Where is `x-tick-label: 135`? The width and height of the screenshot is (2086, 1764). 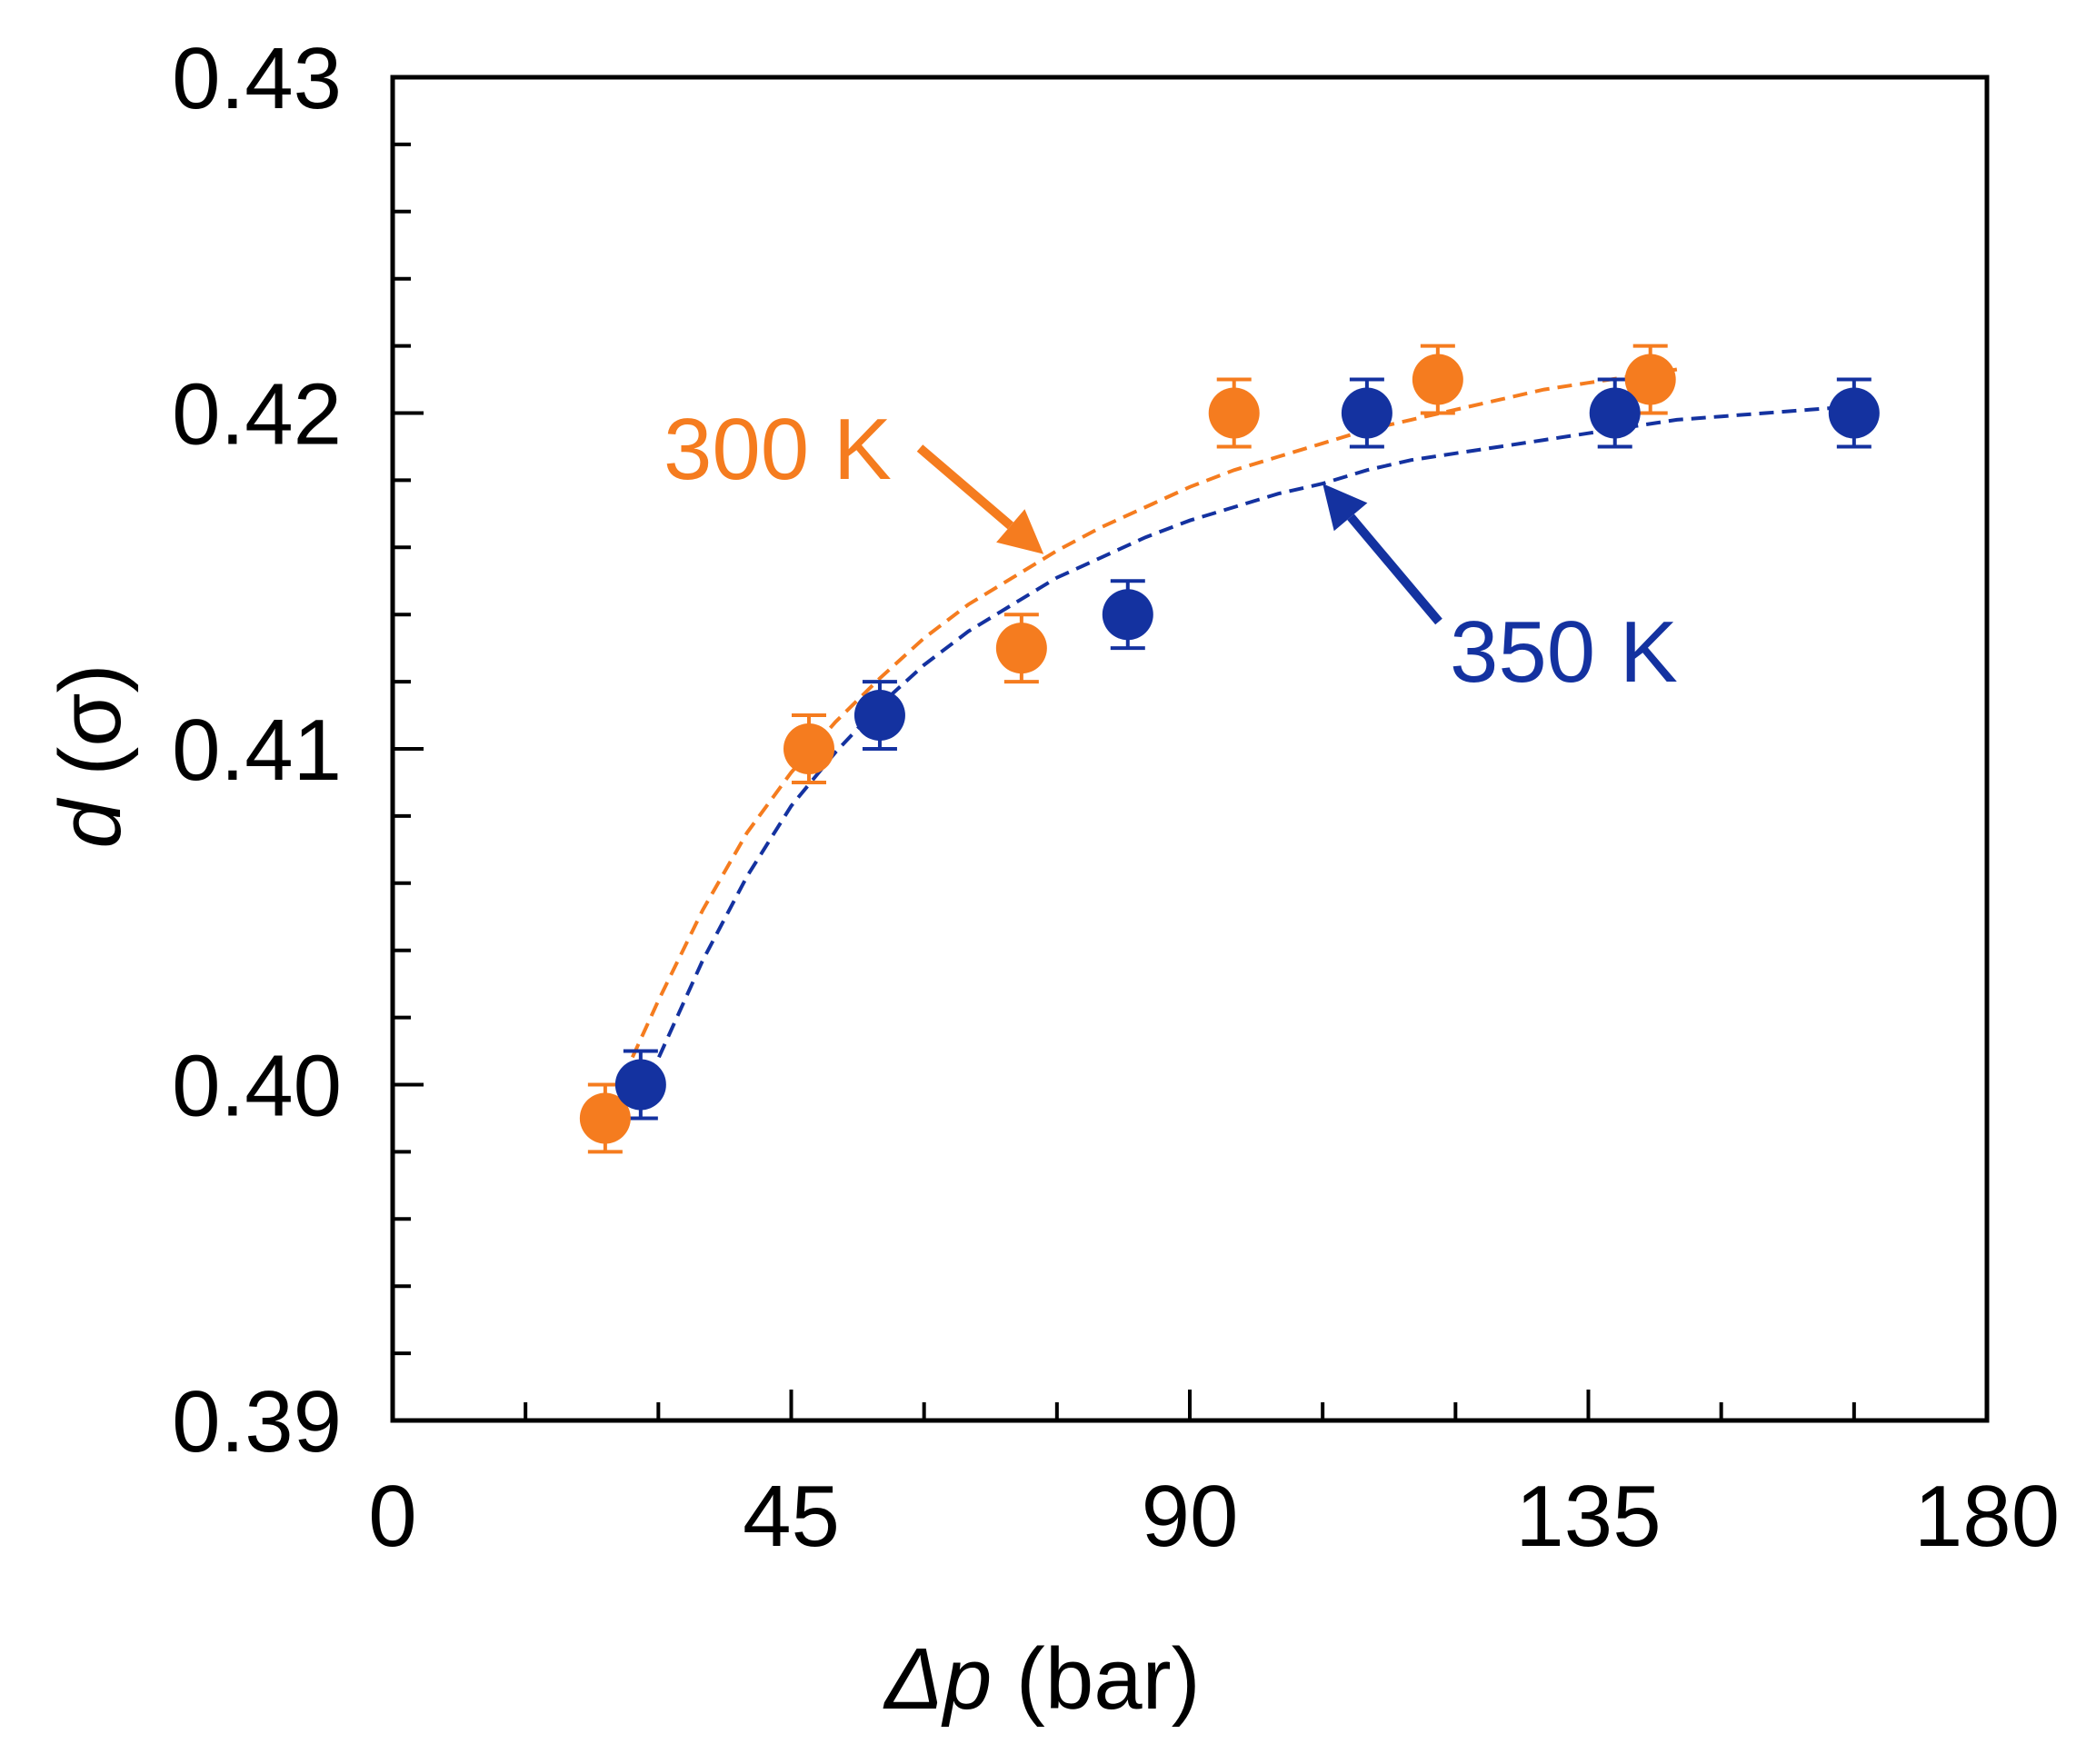 x-tick-label: 135 is located at coordinates (1588, 1516).